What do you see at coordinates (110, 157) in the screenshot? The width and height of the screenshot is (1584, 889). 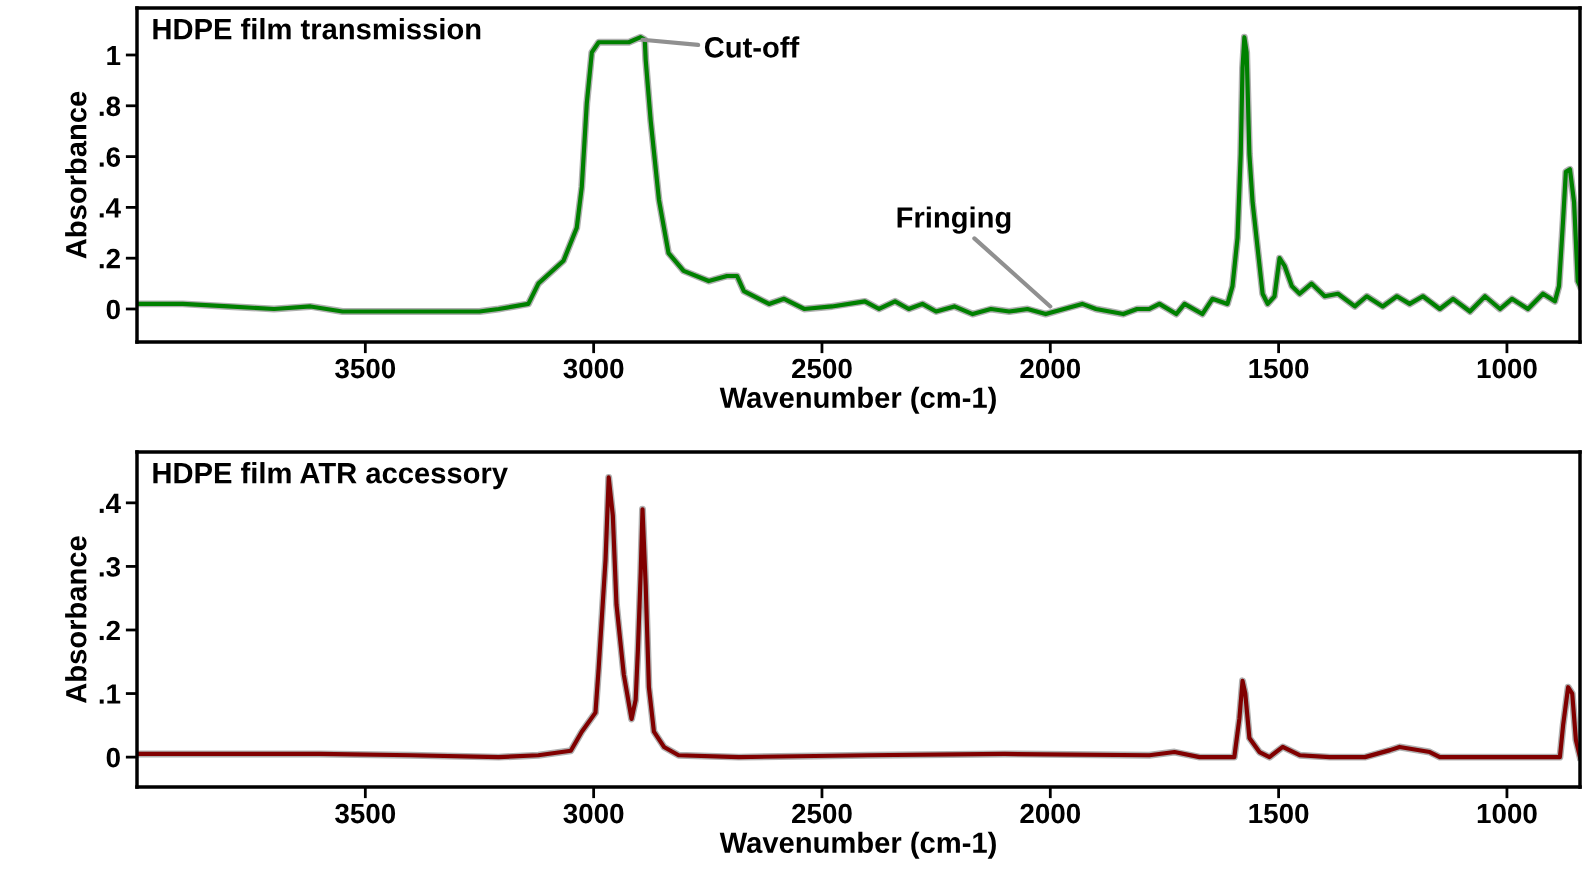 I see `y-tick-label: .6` at bounding box center [110, 157].